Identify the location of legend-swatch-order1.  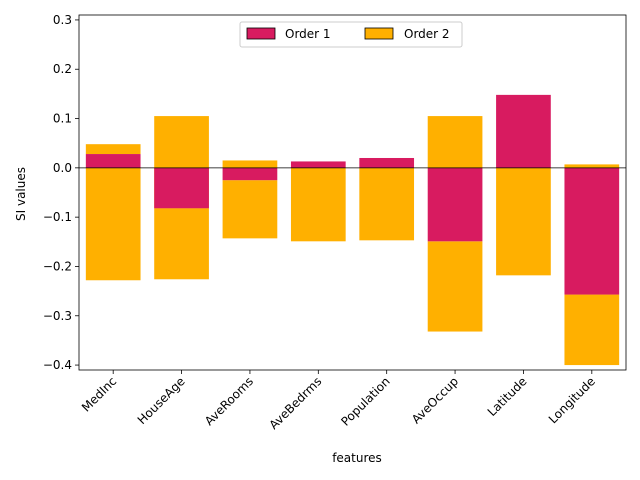
(261, 33).